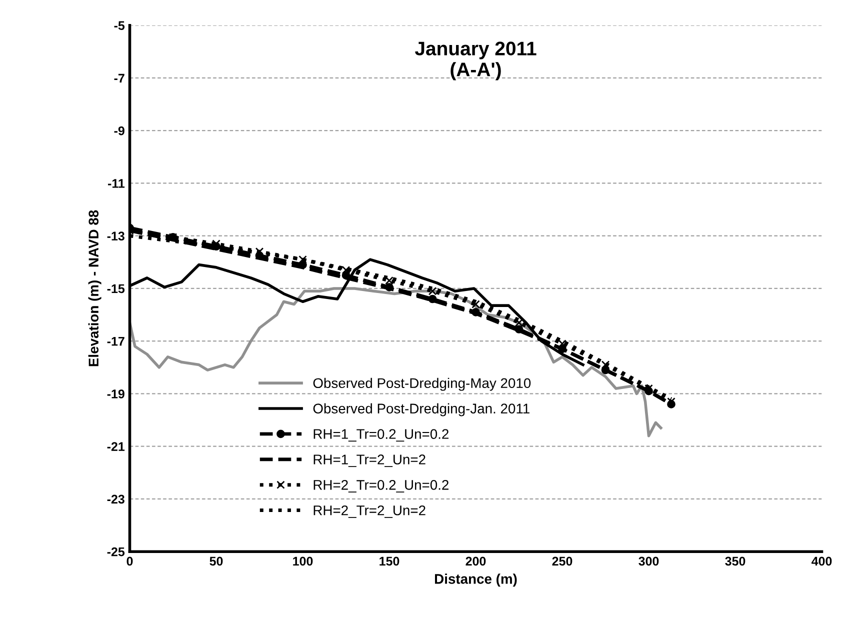 This screenshot has height=634, width=865. What do you see at coordinates (735, 561) in the screenshot?
I see `x-tick-label: 350` at bounding box center [735, 561].